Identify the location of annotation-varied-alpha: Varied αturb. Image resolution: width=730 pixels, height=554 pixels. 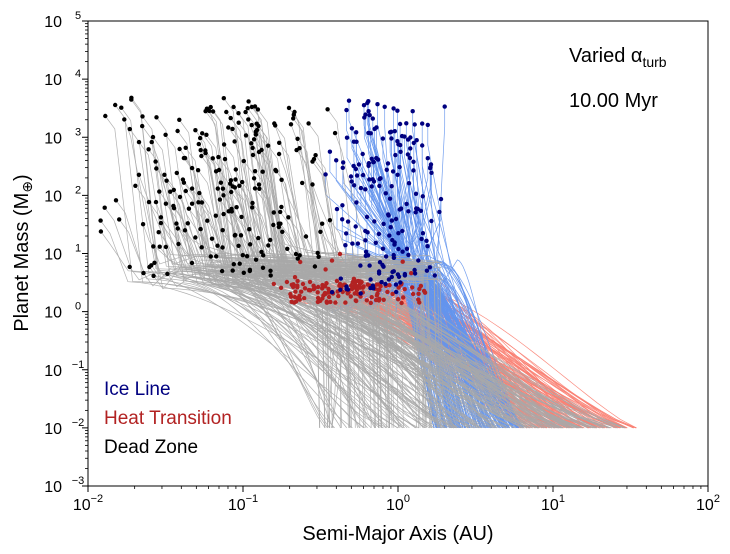
(618, 57).